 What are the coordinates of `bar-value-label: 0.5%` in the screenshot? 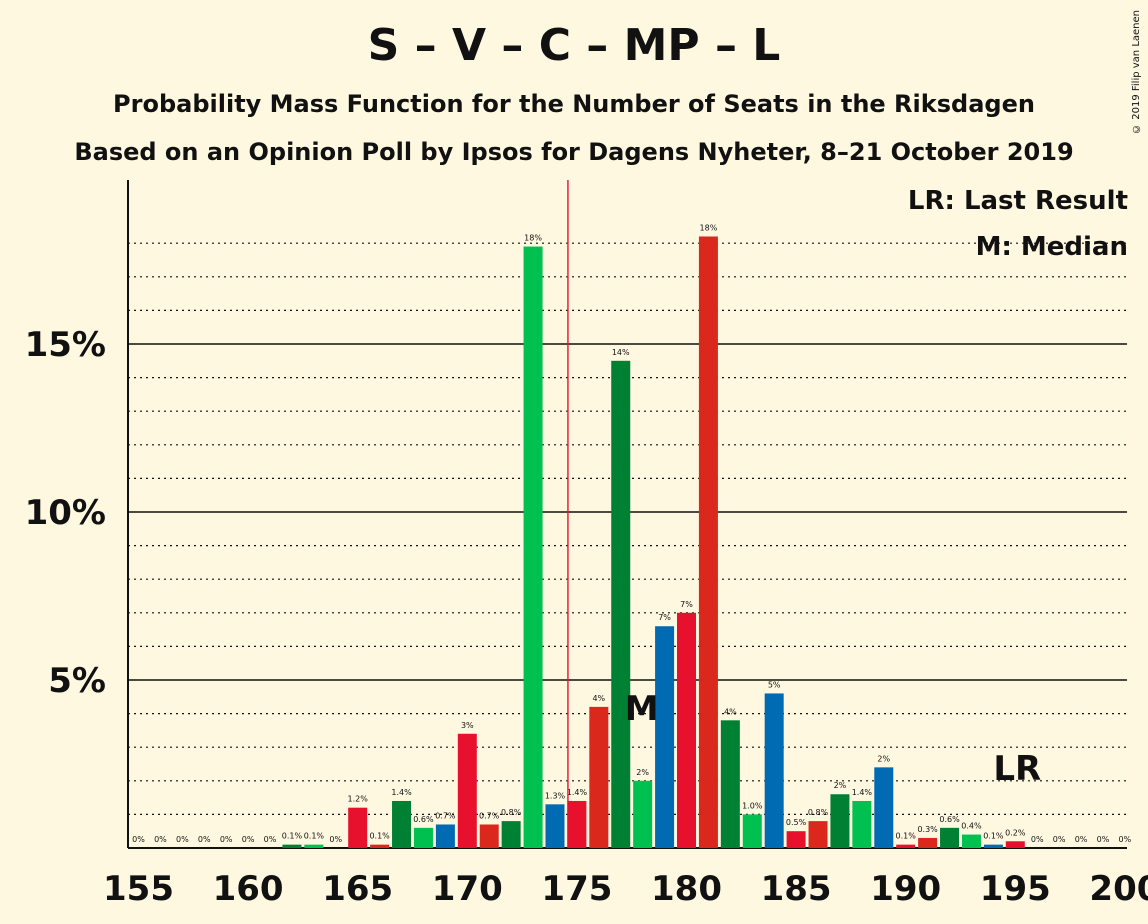 It's located at (796, 822).